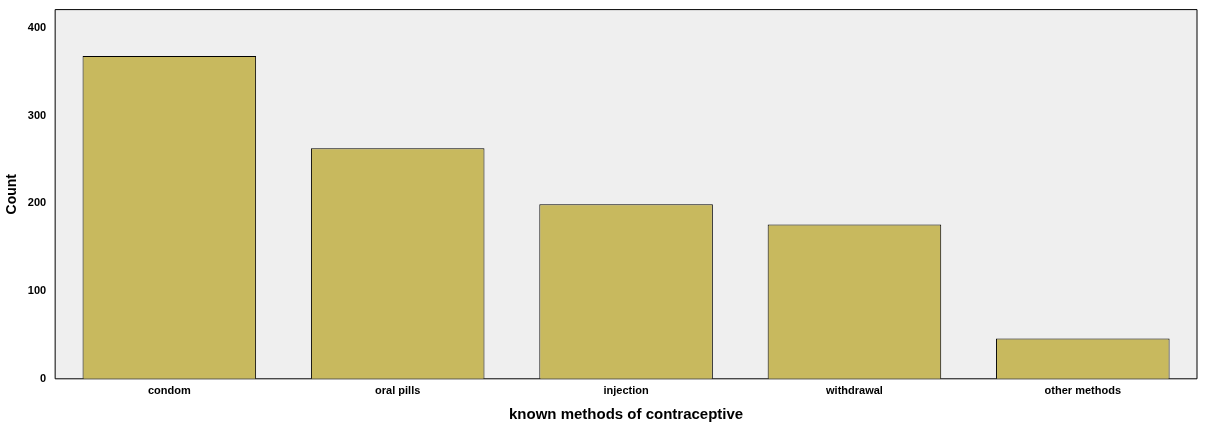  I want to click on x-tick-label: injection, so click(626, 390).